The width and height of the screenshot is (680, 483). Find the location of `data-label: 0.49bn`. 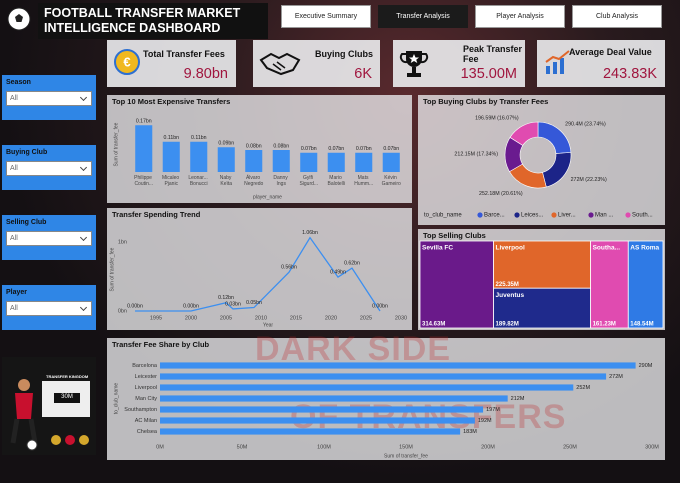

data-label: 0.49bn is located at coordinates (338, 272).